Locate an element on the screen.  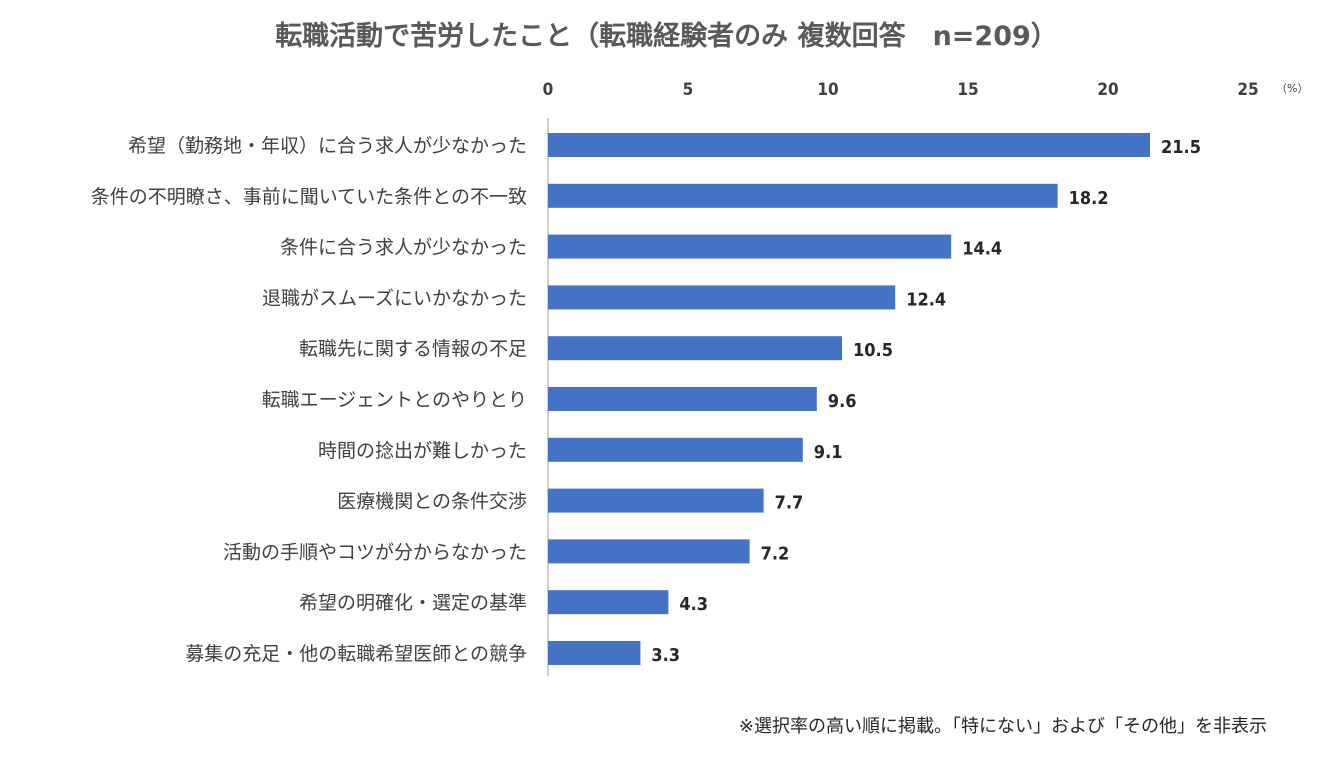
unit-label: （%） is located at coordinates (1292, 88).